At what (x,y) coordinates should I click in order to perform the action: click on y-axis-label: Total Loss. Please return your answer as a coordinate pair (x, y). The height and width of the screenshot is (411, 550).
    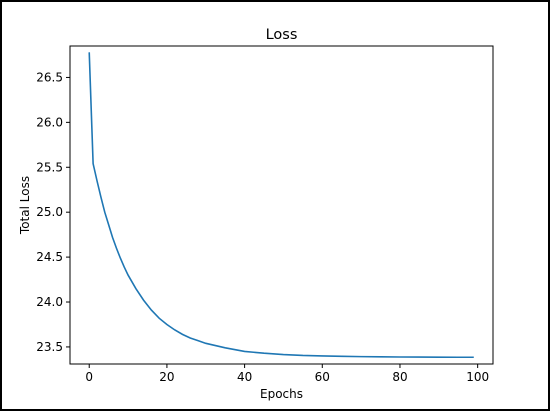
    Looking at the image, I should click on (25, 205).